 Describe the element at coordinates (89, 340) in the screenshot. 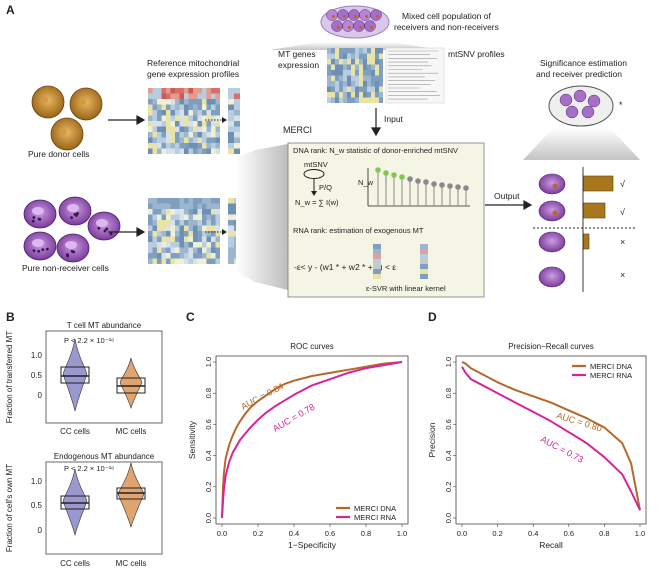

I see `violin-top-pvalue: P < 2.2 × 10⁻¹⁶` at that location.